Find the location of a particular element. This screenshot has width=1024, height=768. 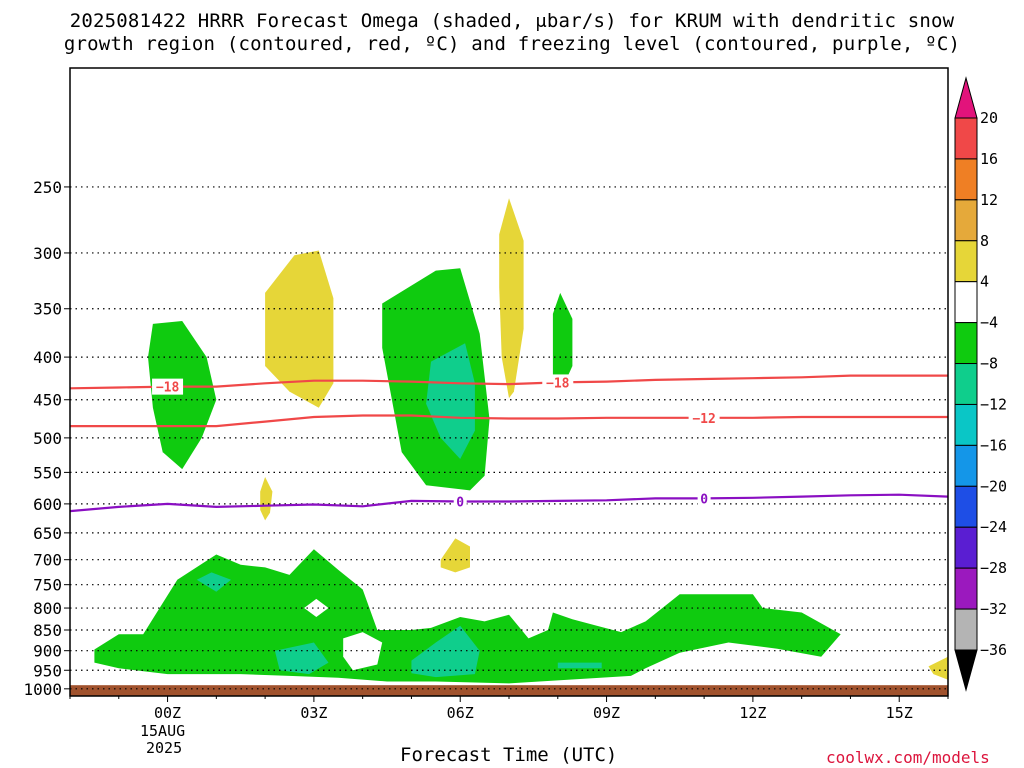

contour-label-4: 0 is located at coordinates (704, 499).